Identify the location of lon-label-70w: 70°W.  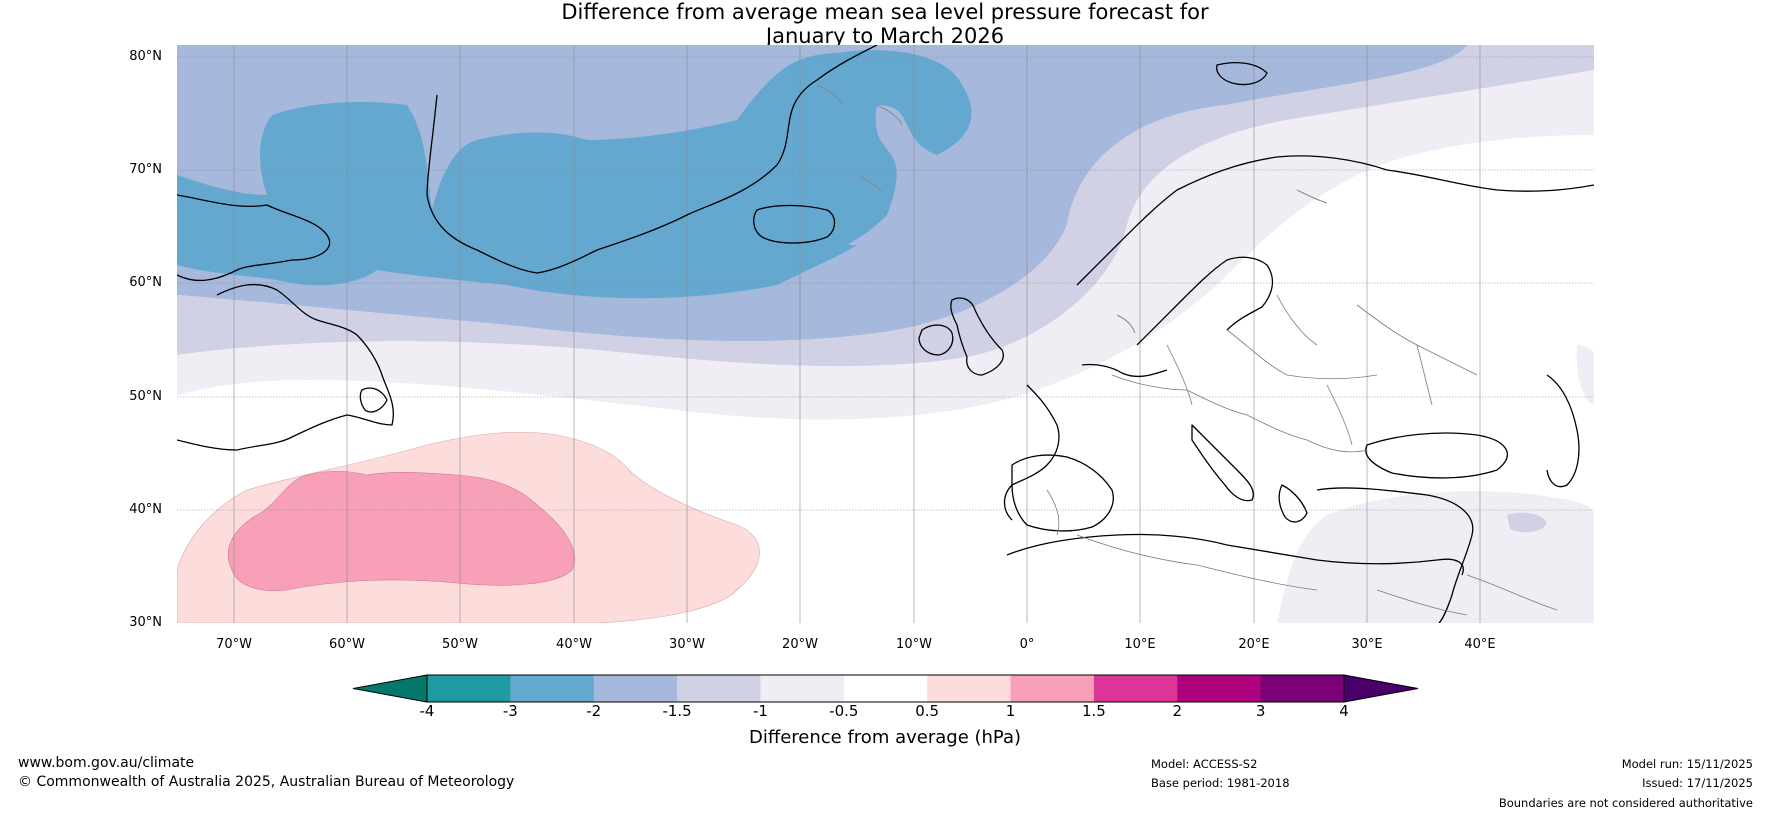
(234, 644).